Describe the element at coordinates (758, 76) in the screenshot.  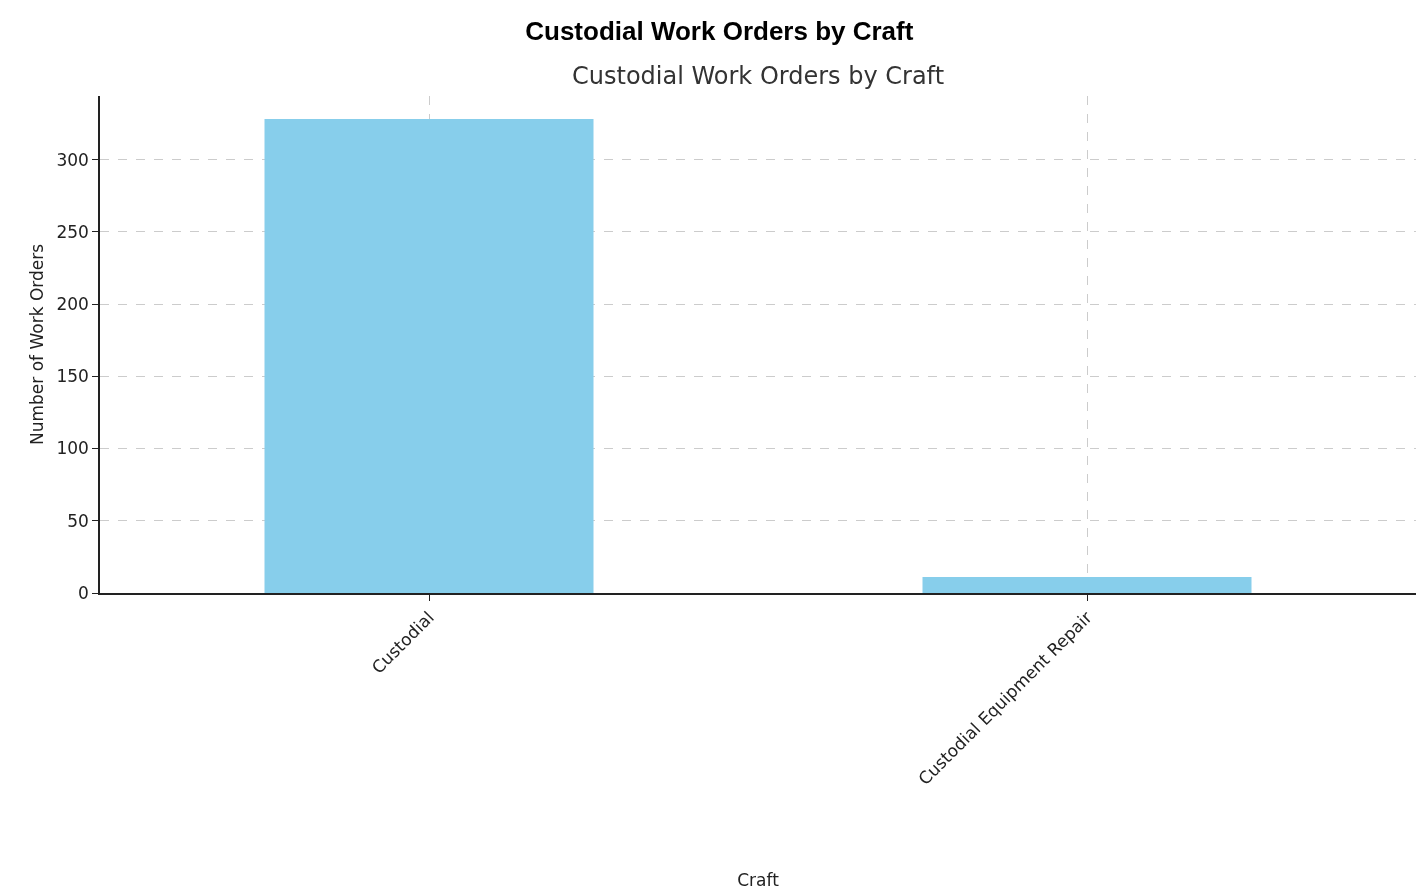
I see `chart-subtitle: Custodial Work Orders by Craft` at that location.